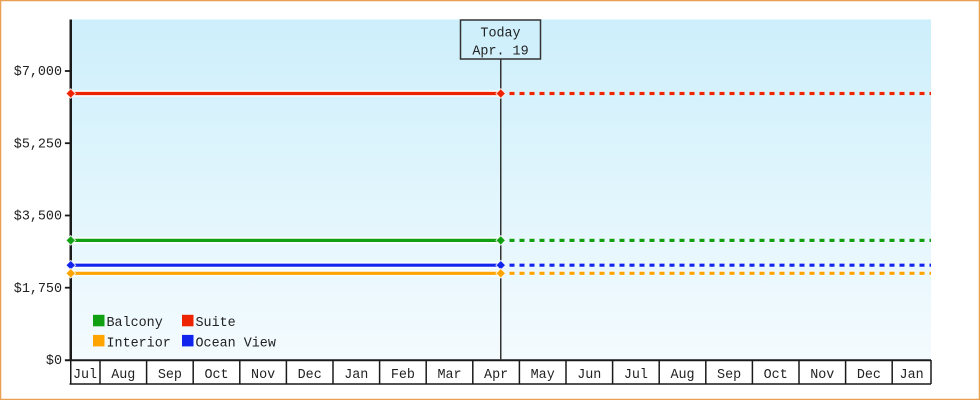  What do you see at coordinates (500, 33) in the screenshot?
I see `svg-text: Today` at bounding box center [500, 33].